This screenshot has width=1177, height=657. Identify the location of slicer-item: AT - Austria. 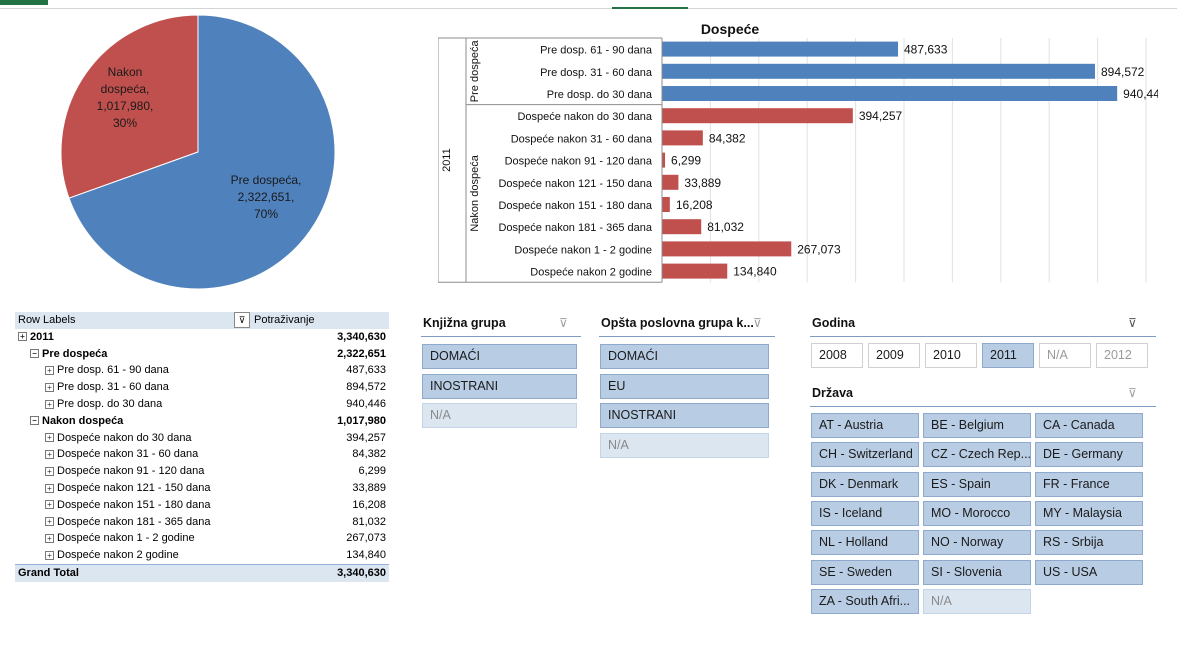
(865, 425).